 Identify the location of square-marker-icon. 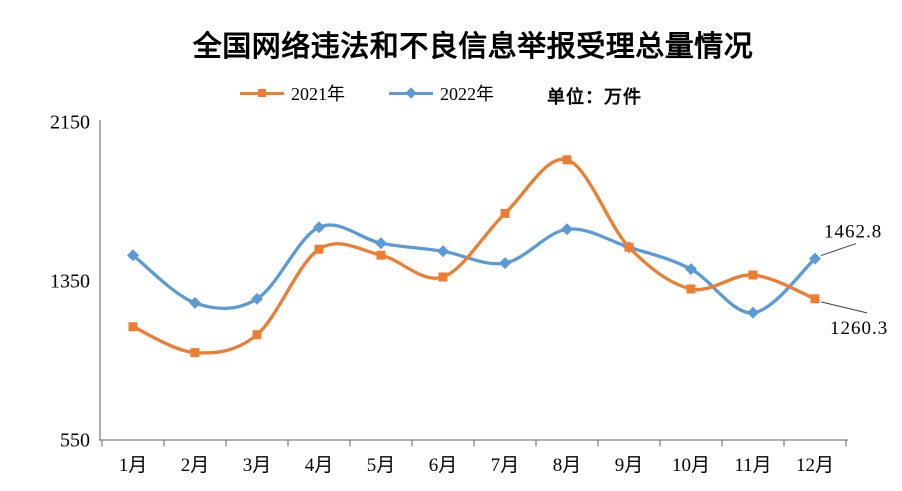
(262, 93).